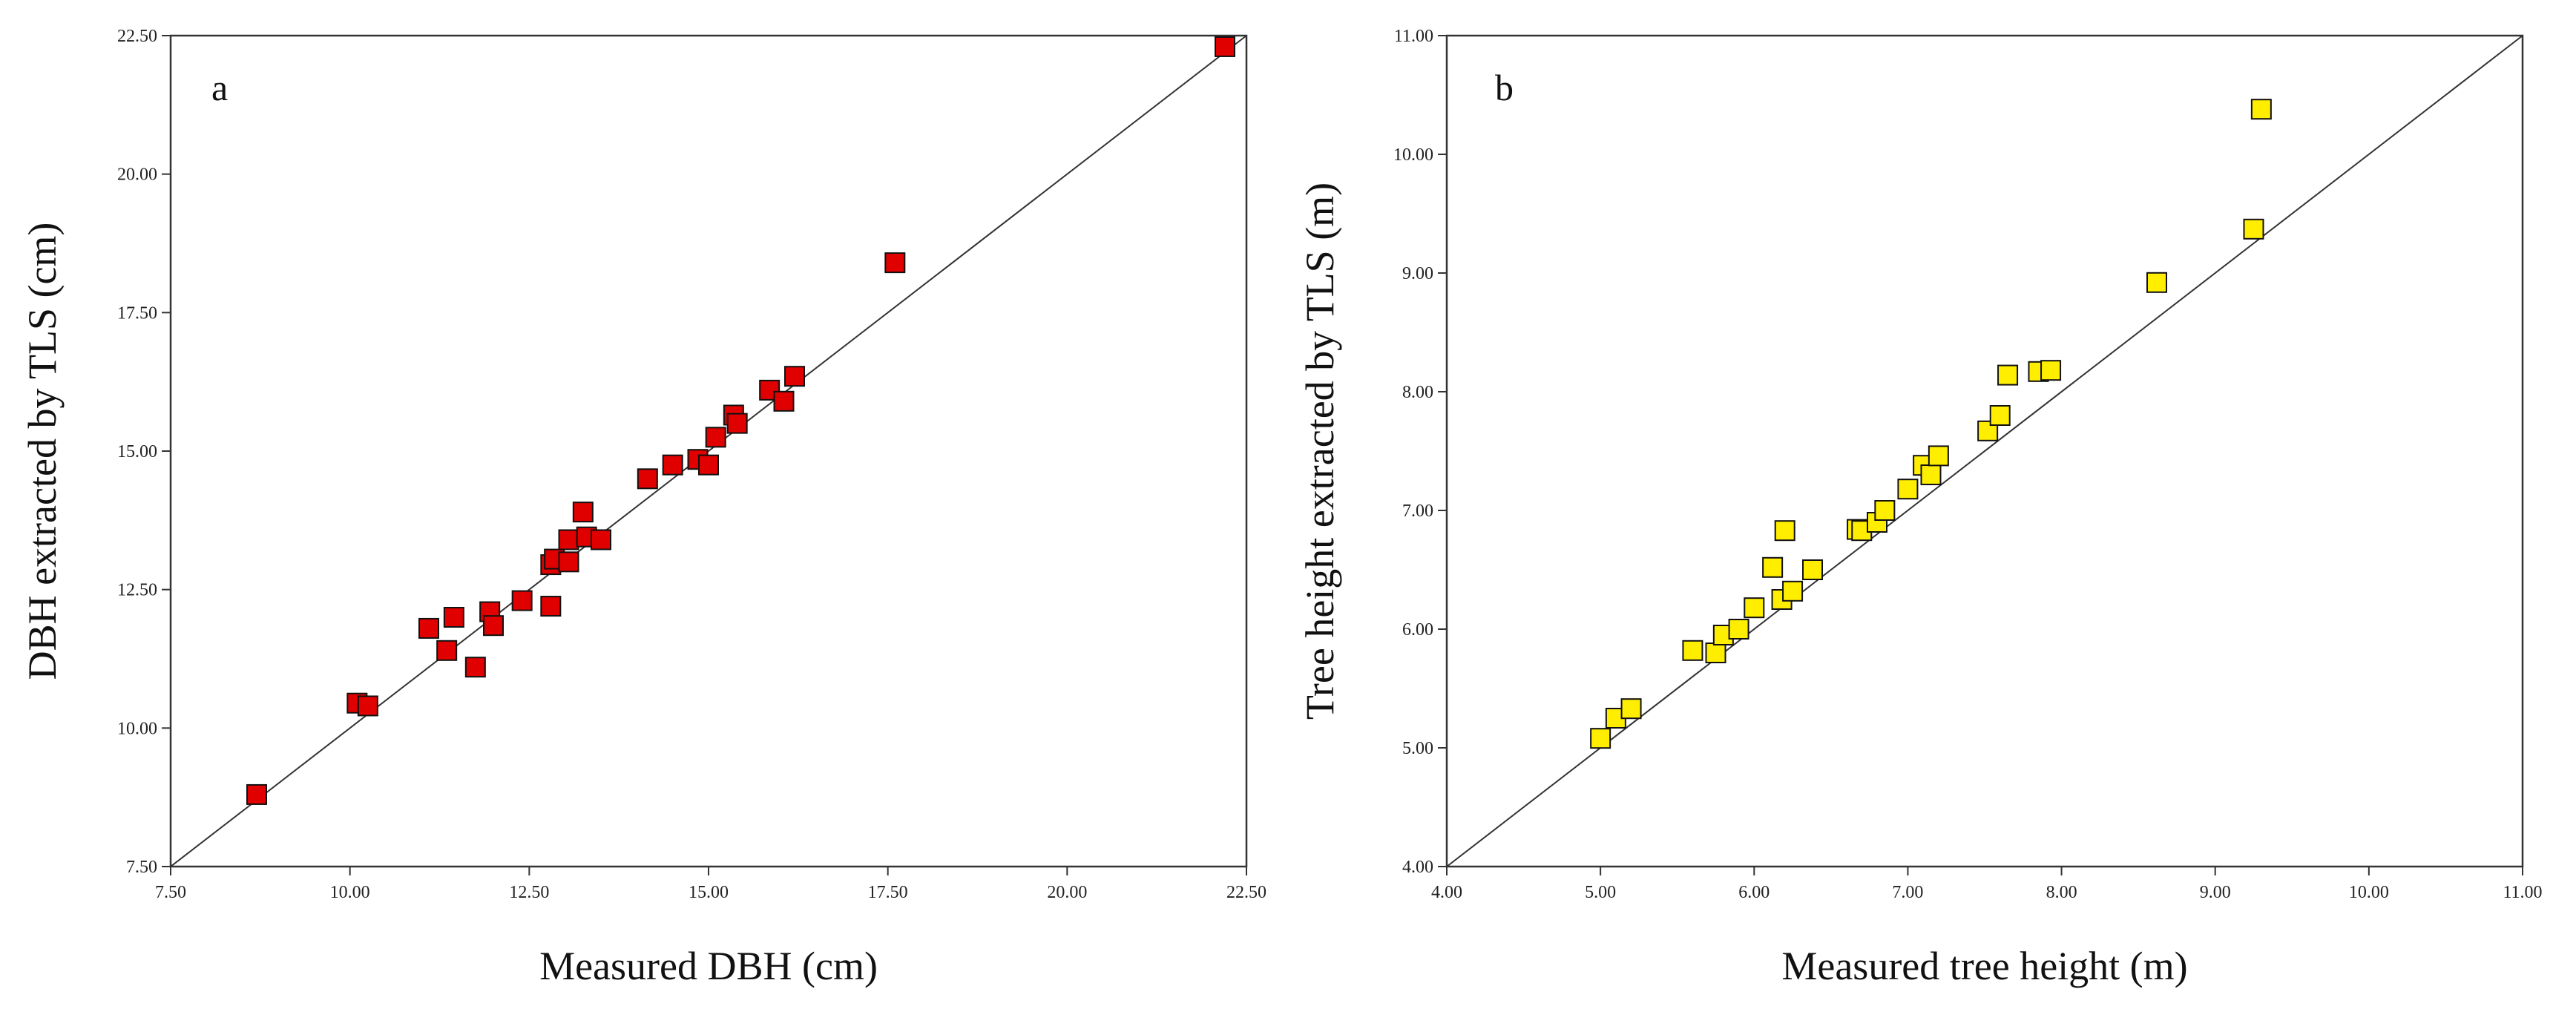  Describe the element at coordinates (1067, 893) in the screenshot. I see `x-tick-label-a: 20.00` at that location.